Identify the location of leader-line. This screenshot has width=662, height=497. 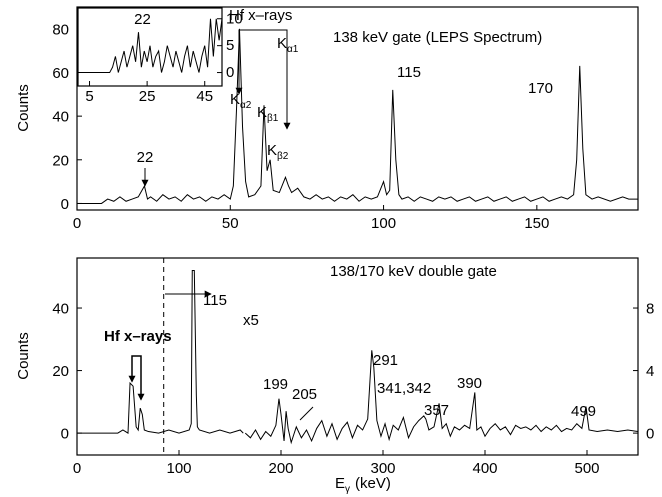
(306, 413).